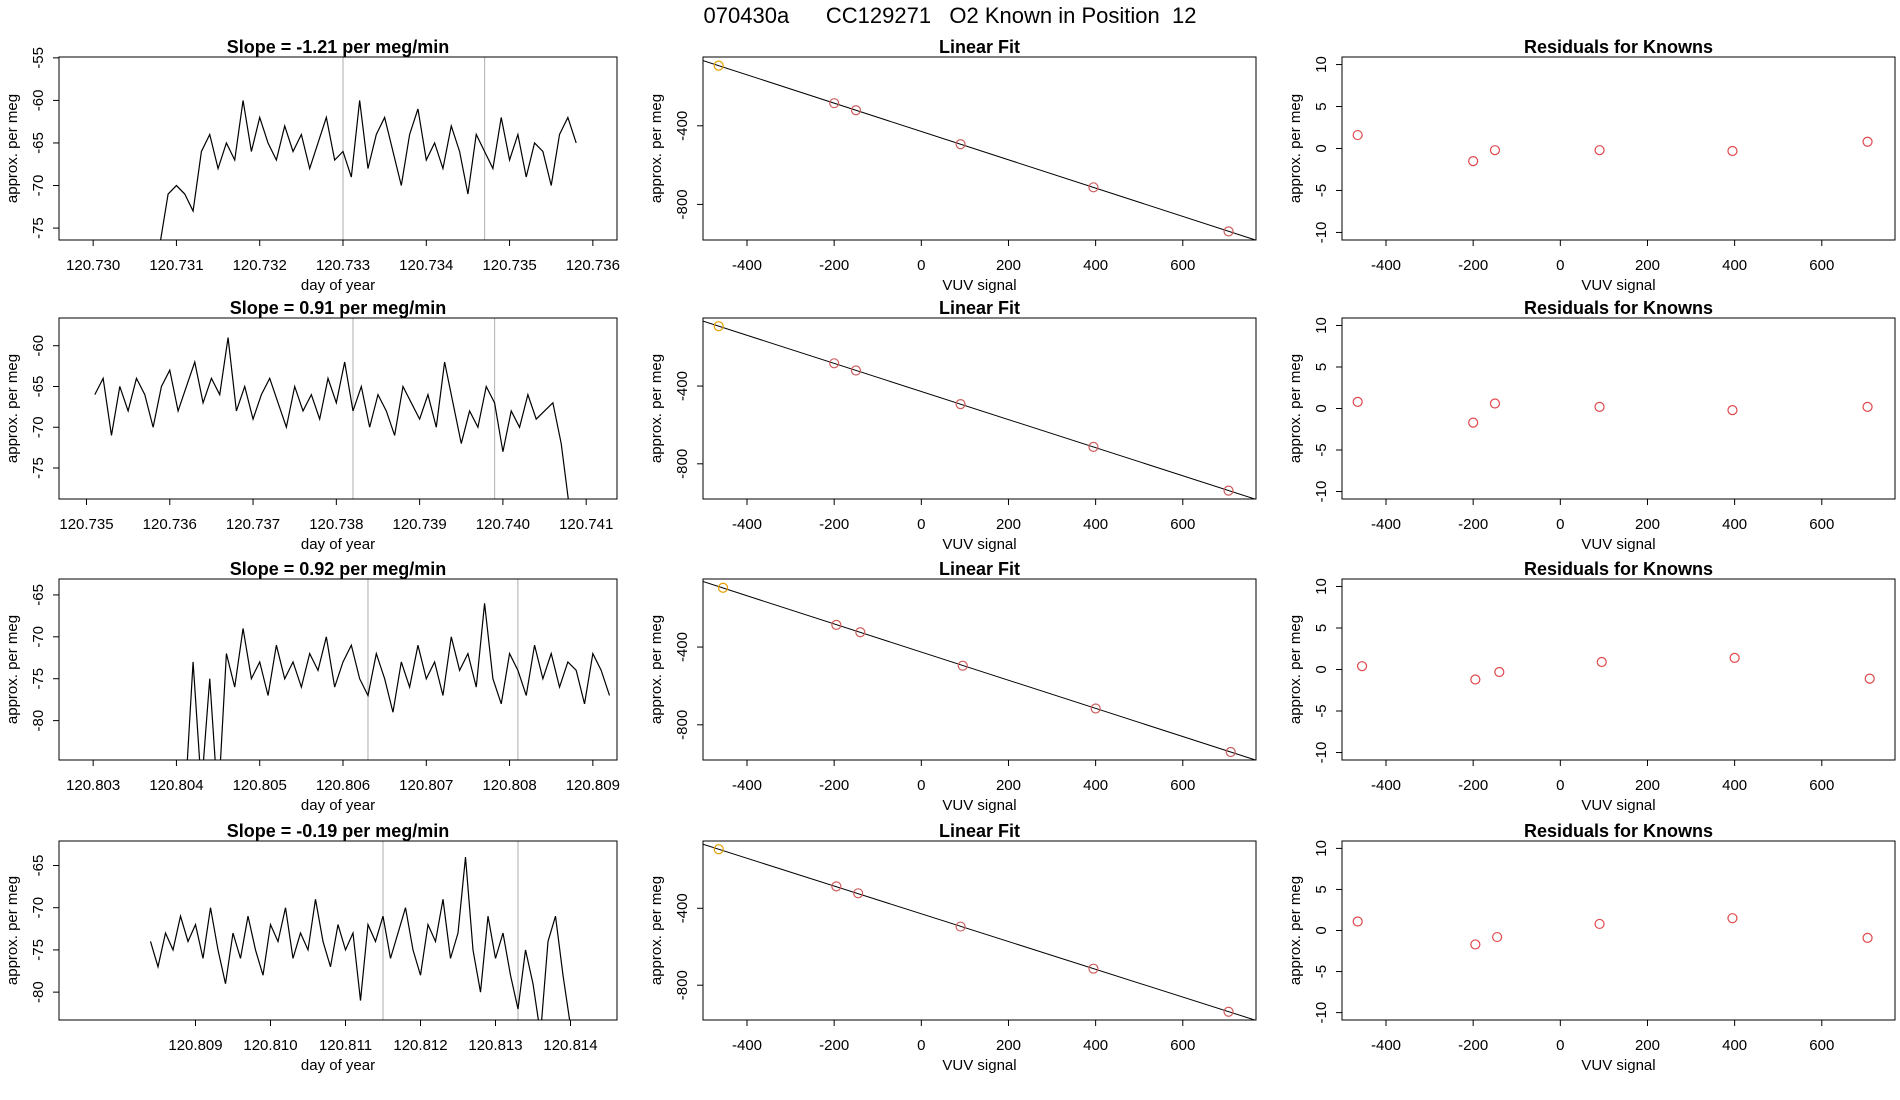  What do you see at coordinates (1618, 805) in the screenshot?
I see `x-axis-label: VUV signal` at bounding box center [1618, 805].